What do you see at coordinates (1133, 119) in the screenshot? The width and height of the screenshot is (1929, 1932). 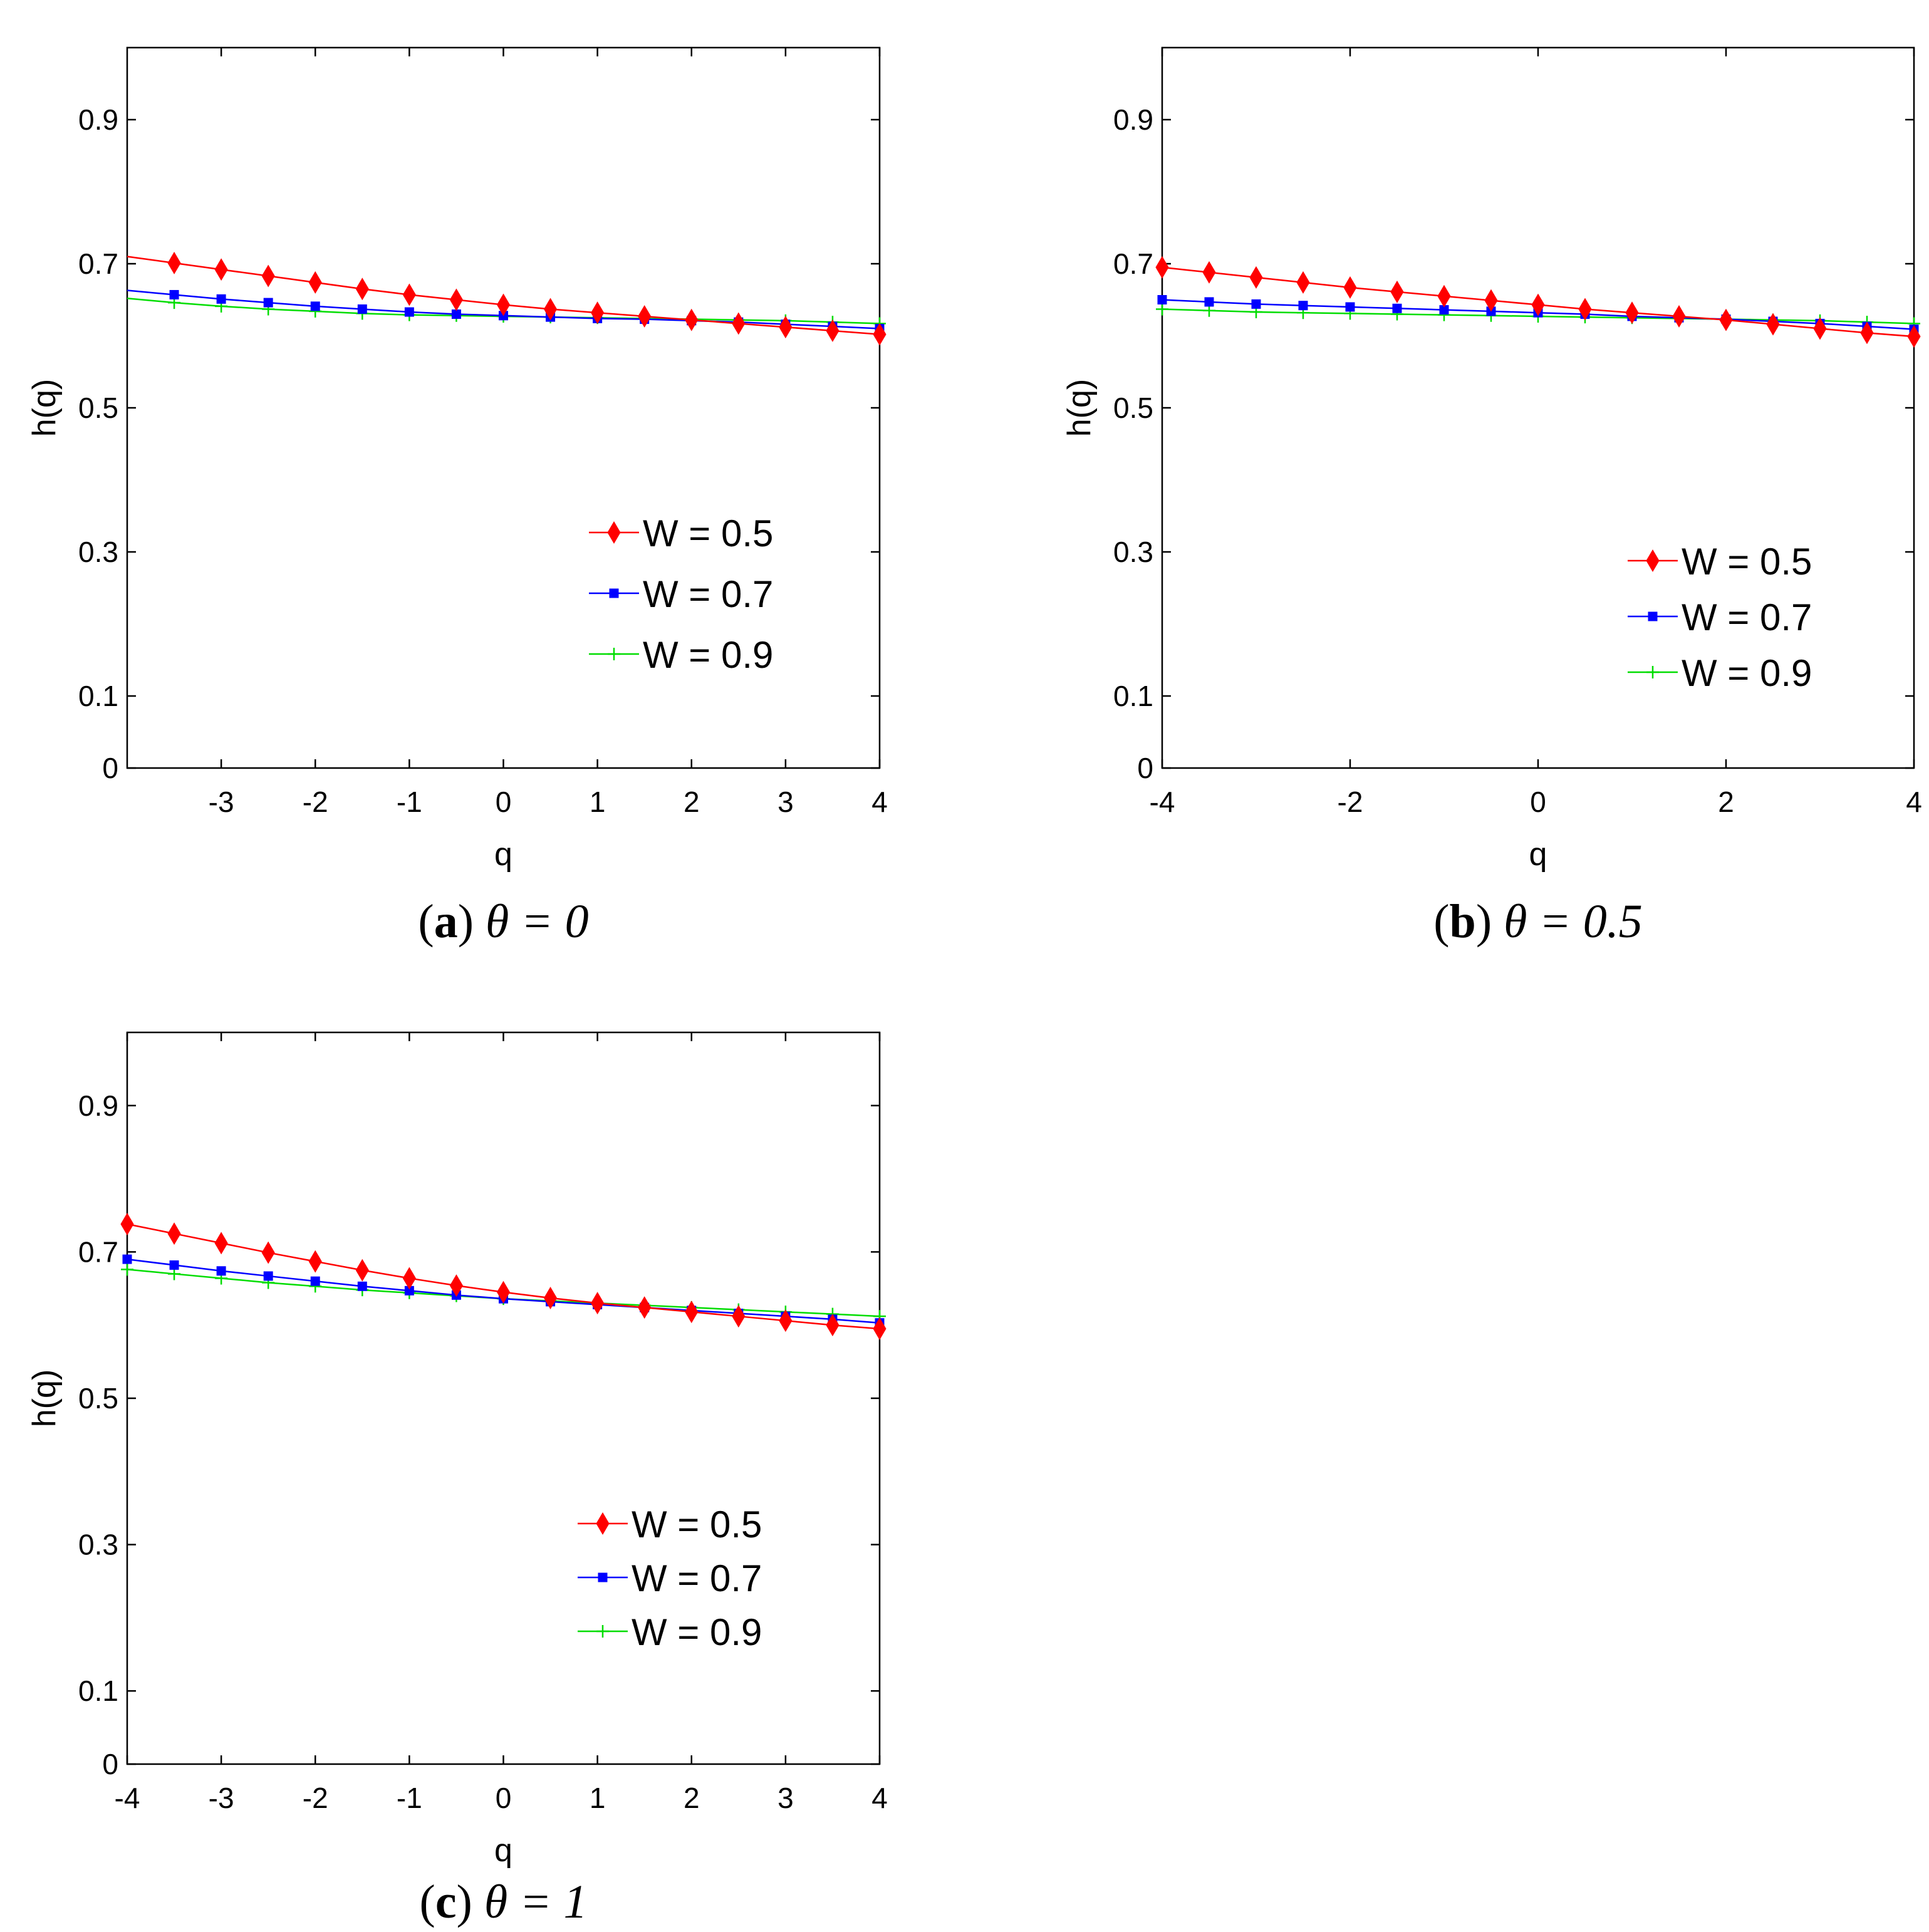 I see `y-tick-label: 0.9` at bounding box center [1133, 119].